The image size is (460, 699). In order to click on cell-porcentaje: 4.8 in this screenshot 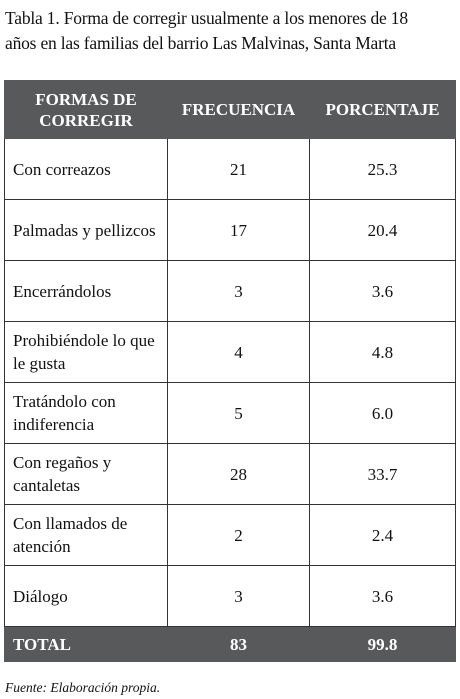, I will do `click(382, 352)`.